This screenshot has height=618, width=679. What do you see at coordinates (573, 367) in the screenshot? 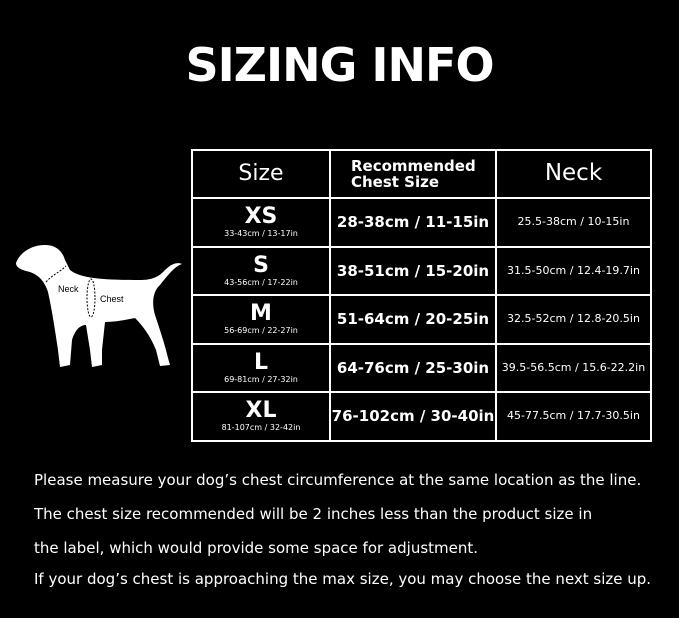
I see `neck-size: 39.5-56.5cm / 15.6-22.2in` at bounding box center [573, 367].